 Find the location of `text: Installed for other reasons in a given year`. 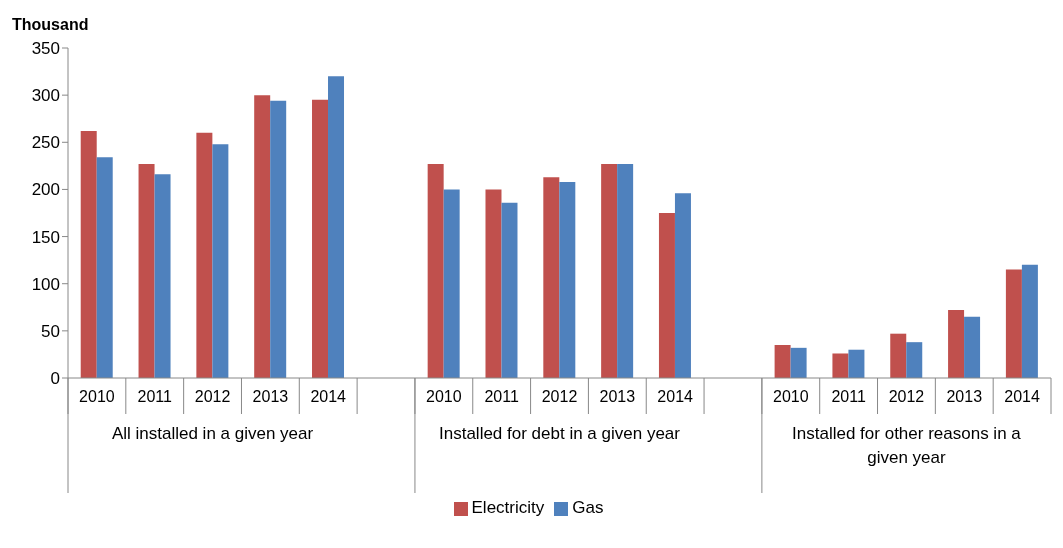

text: Installed for other reasons in a given year is located at coordinates (906, 446).